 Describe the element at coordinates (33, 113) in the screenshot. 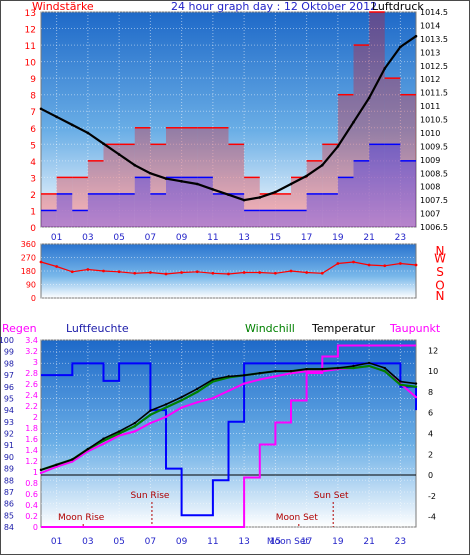

I see `wind-tick-label: 7` at that location.